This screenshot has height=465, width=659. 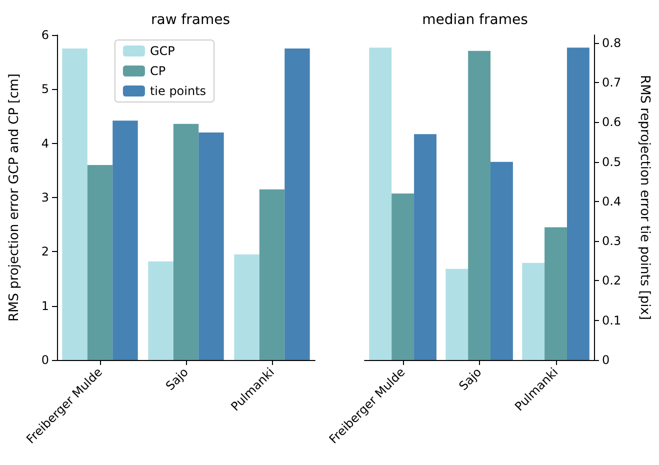 What do you see at coordinates (612, 122) in the screenshot?
I see `y2-tick-label: 0.6` at bounding box center [612, 122].